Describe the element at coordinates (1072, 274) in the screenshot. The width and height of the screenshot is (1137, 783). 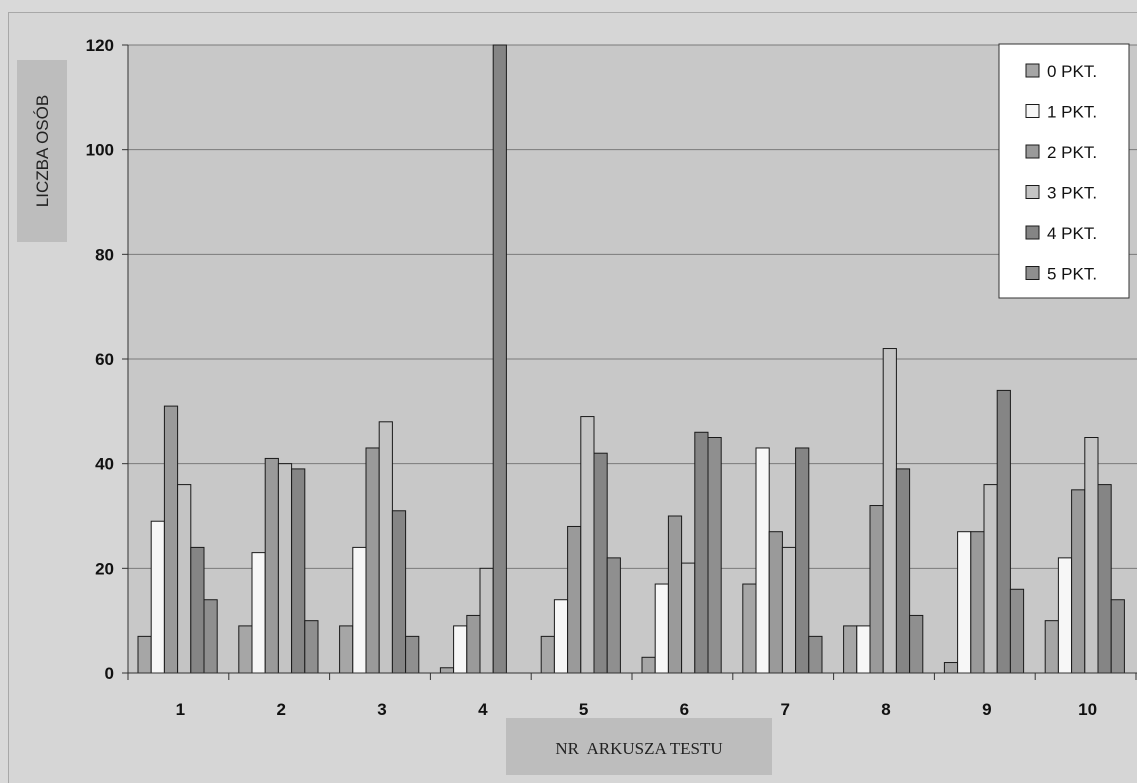
I see `legend-label: 5 PKT.` at that location.